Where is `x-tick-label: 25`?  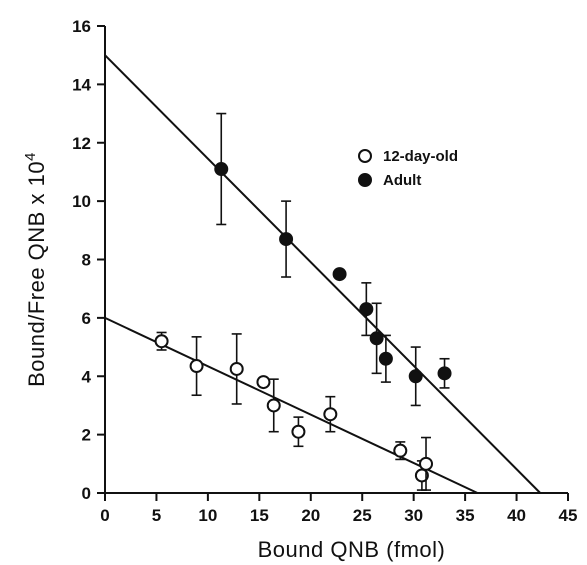 x-tick-label: 25 is located at coordinates (362, 515).